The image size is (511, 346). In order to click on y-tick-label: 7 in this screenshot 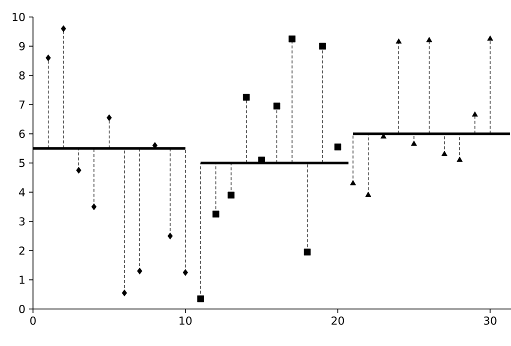, I will do `click(22, 104)`.